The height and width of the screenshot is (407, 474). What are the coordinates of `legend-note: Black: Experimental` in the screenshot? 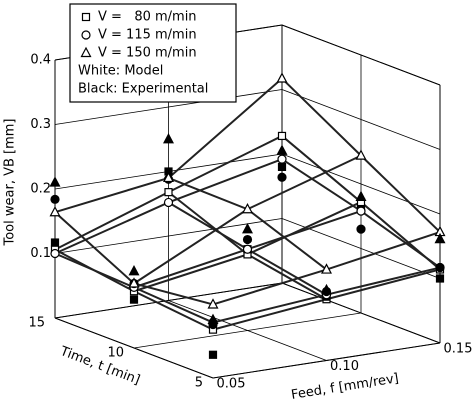 It's located at (143, 89).